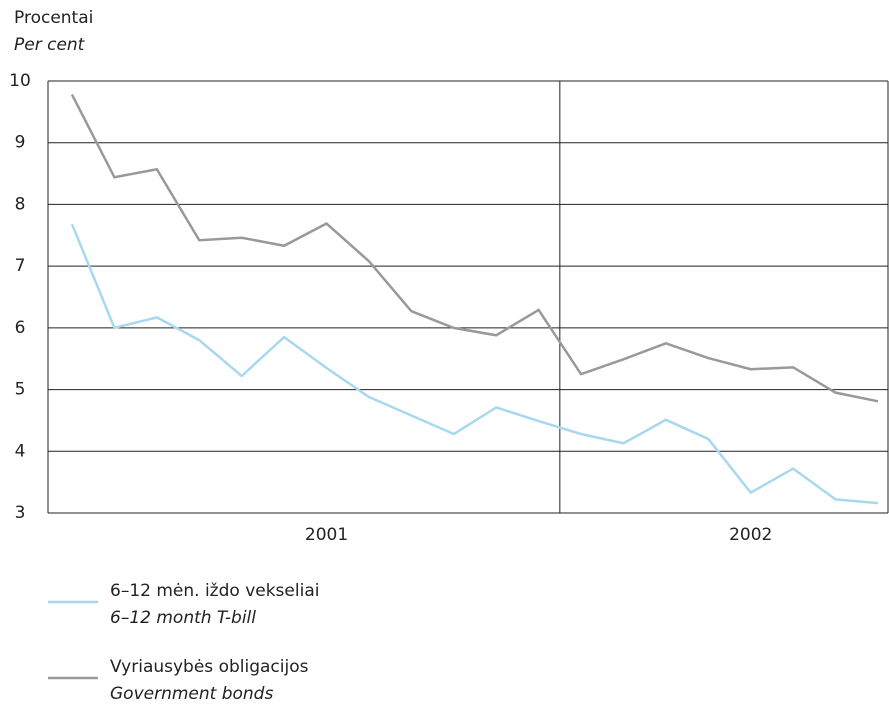 The height and width of the screenshot is (712, 889). I want to click on y-tick-label: 3, so click(20, 513).